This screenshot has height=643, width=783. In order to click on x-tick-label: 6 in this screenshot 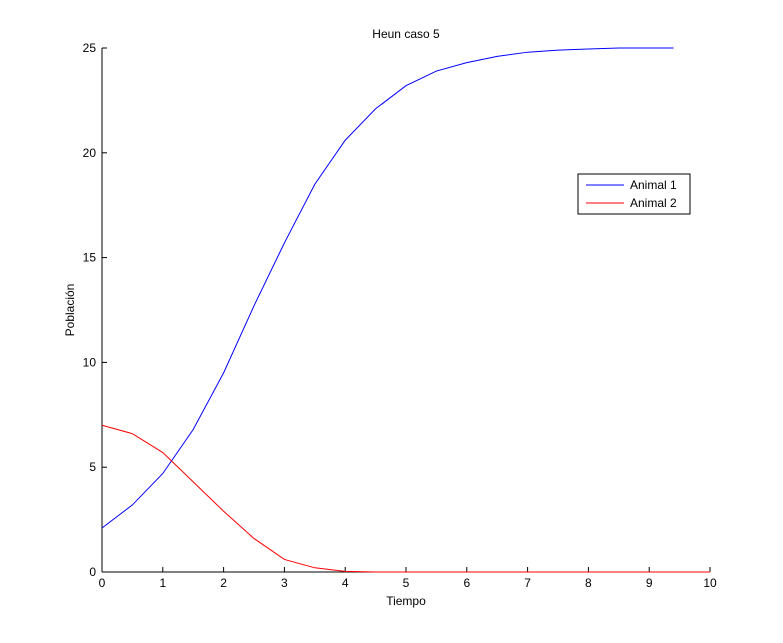, I will do `click(466, 583)`.